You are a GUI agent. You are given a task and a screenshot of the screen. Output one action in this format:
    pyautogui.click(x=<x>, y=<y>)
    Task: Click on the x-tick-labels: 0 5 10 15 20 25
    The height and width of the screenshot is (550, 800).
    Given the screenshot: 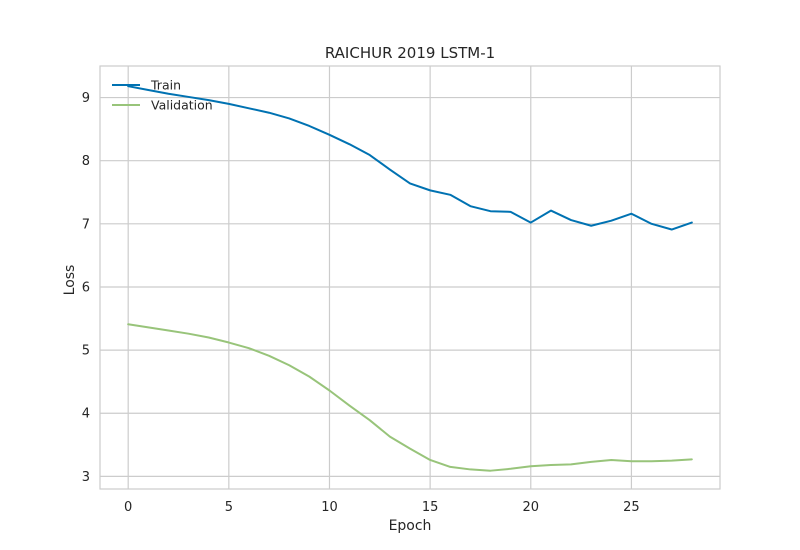 What is the action you would take?
    pyautogui.click(x=382, y=507)
    